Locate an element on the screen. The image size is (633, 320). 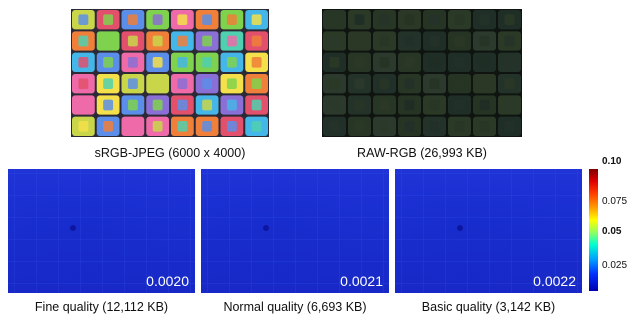
colorbar-tick-075: 0.075 is located at coordinates (615, 201).